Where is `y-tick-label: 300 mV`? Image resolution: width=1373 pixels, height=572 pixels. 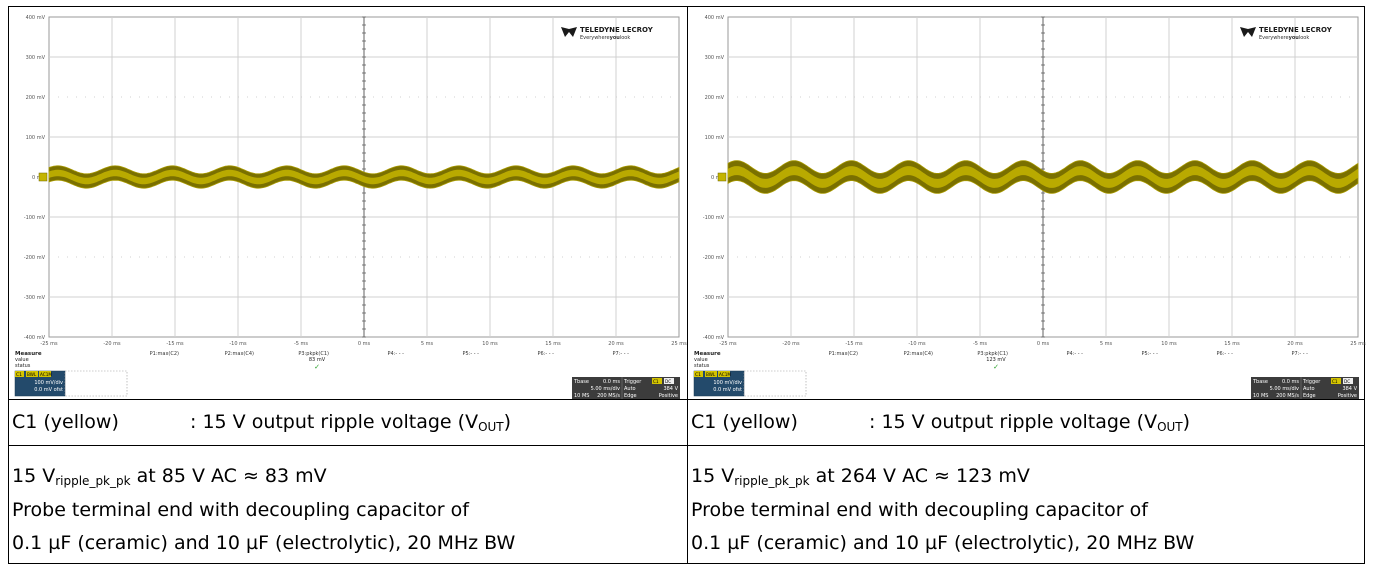 y-tick-label: 300 mV is located at coordinates (715, 58).